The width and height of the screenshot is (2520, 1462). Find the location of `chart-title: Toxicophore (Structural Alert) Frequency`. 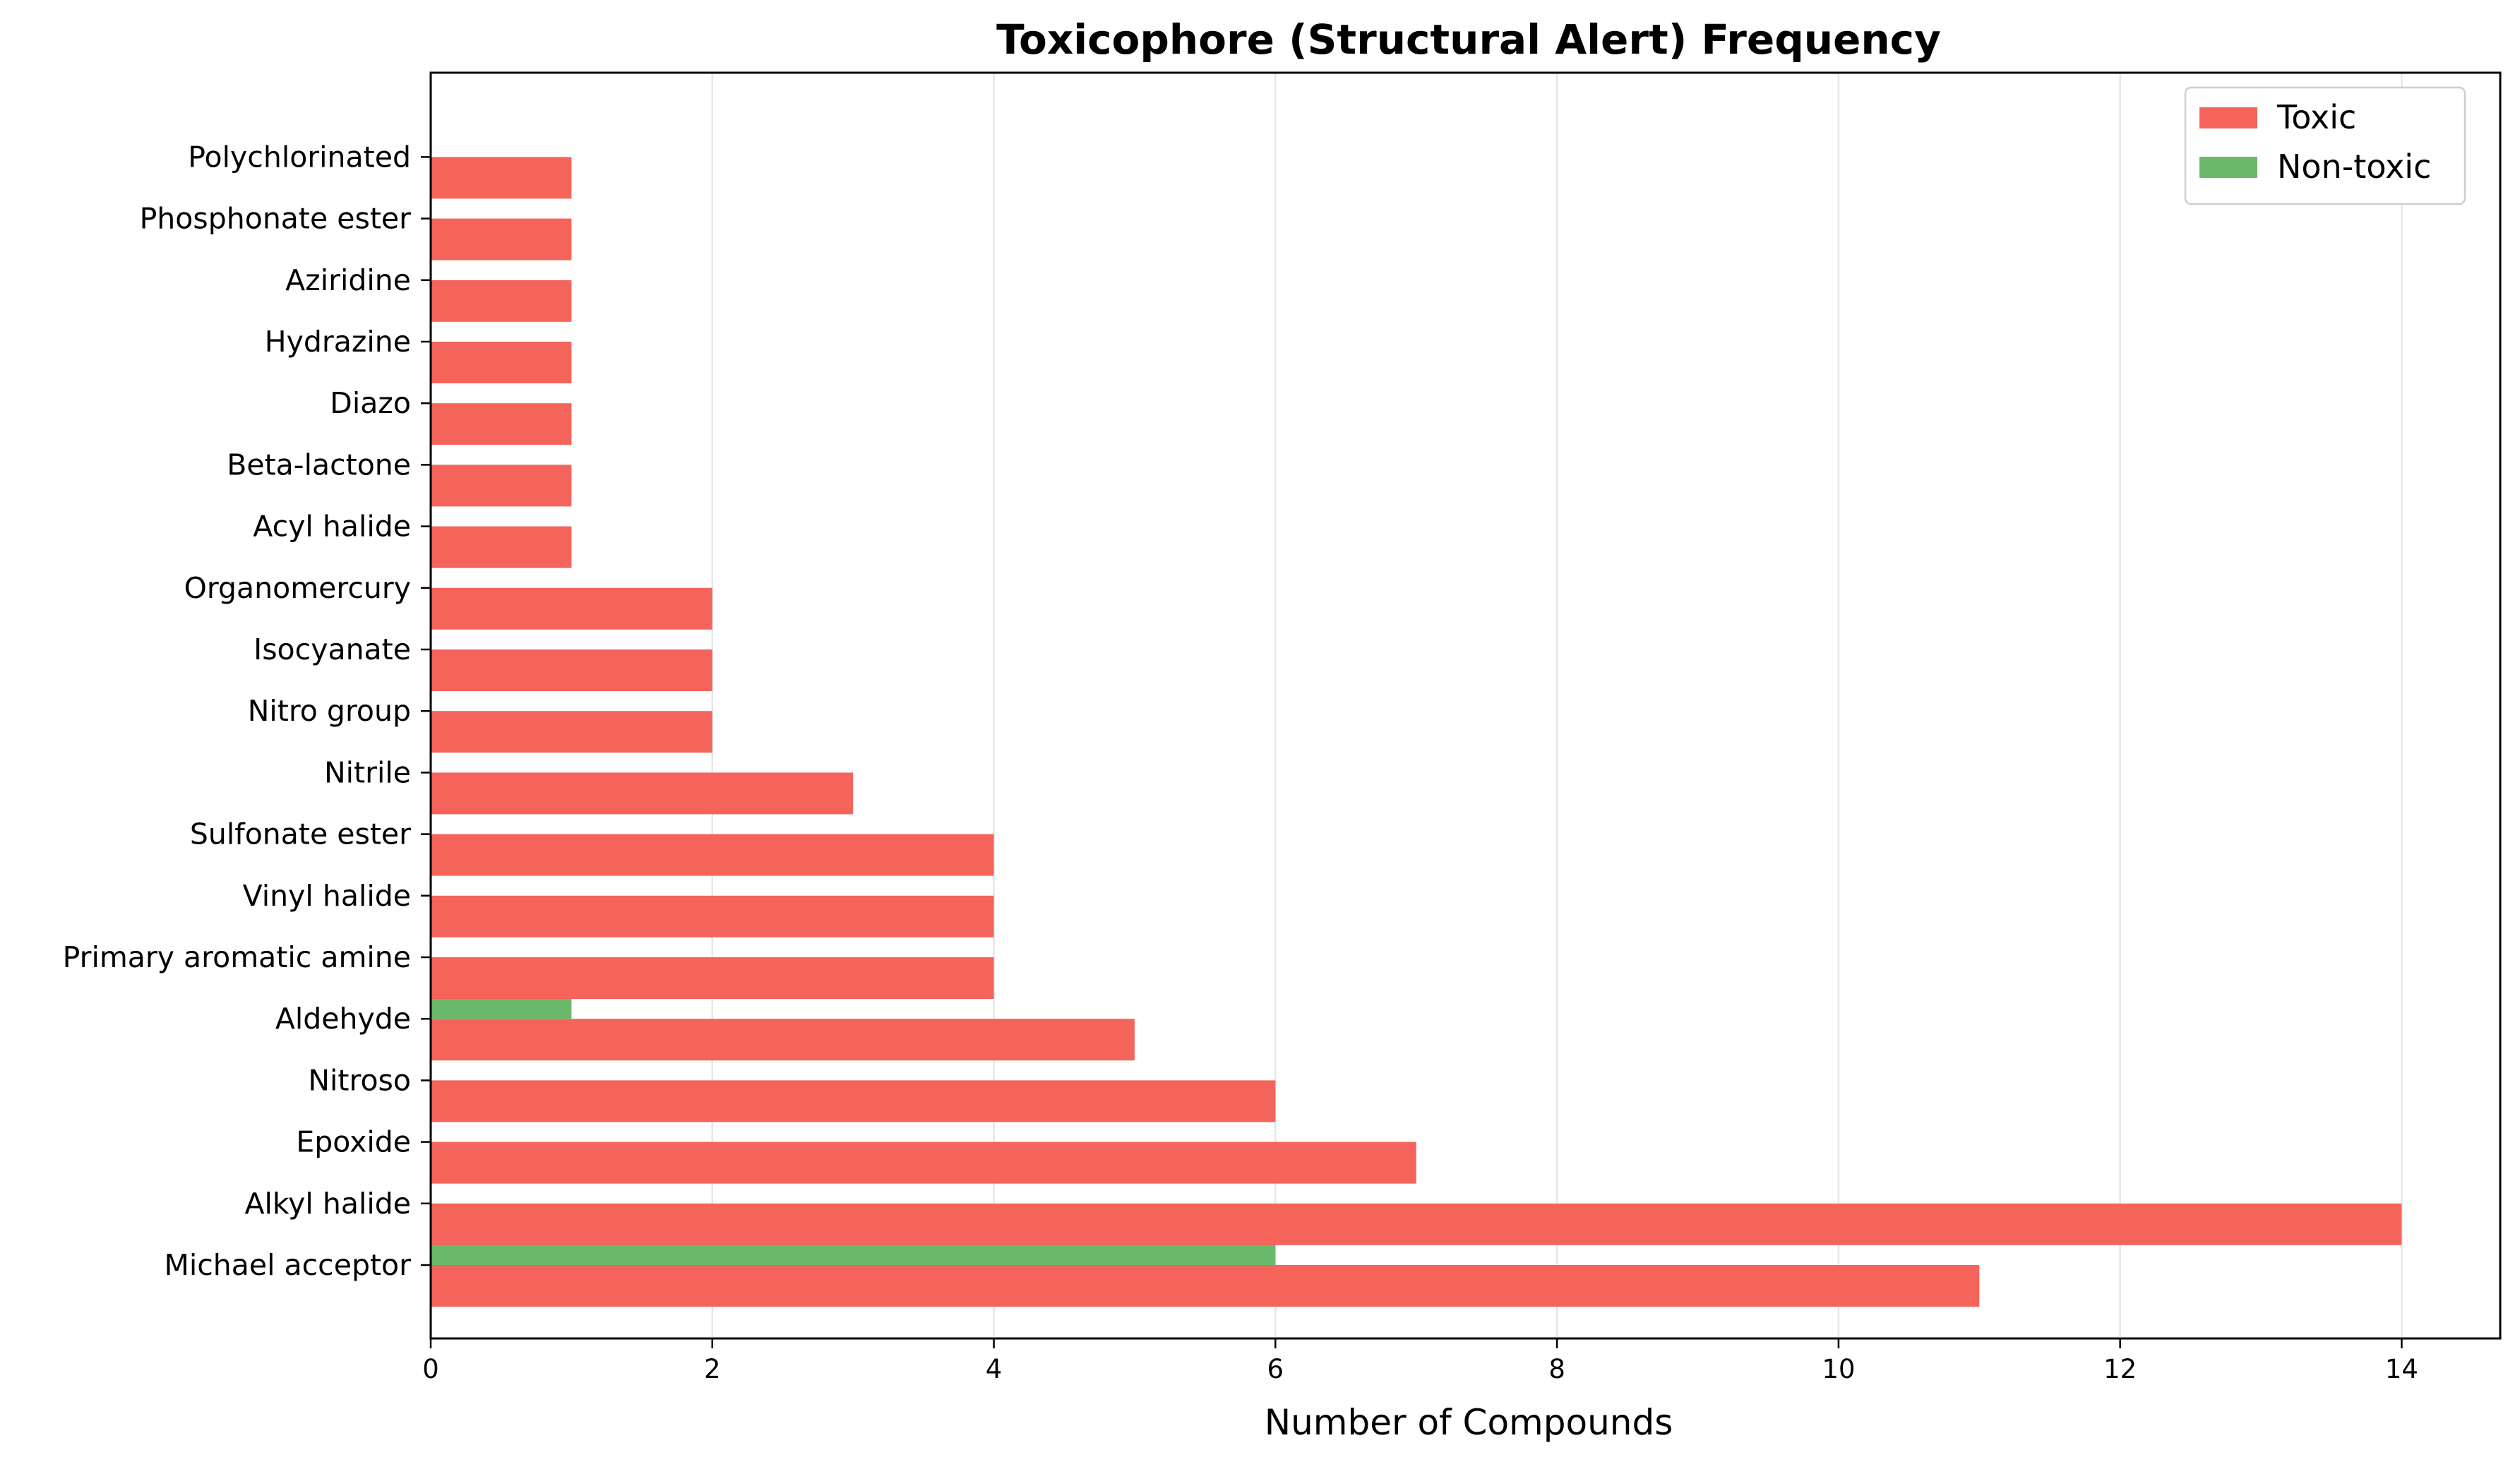

chart-title: Toxicophore (Structural Alert) Frequency is located at coordinates (1469, 40).